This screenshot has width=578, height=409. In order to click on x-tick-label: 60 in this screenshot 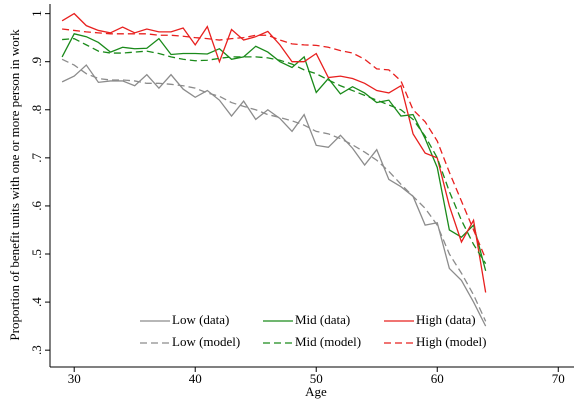, I will do `click(437, 378)`.